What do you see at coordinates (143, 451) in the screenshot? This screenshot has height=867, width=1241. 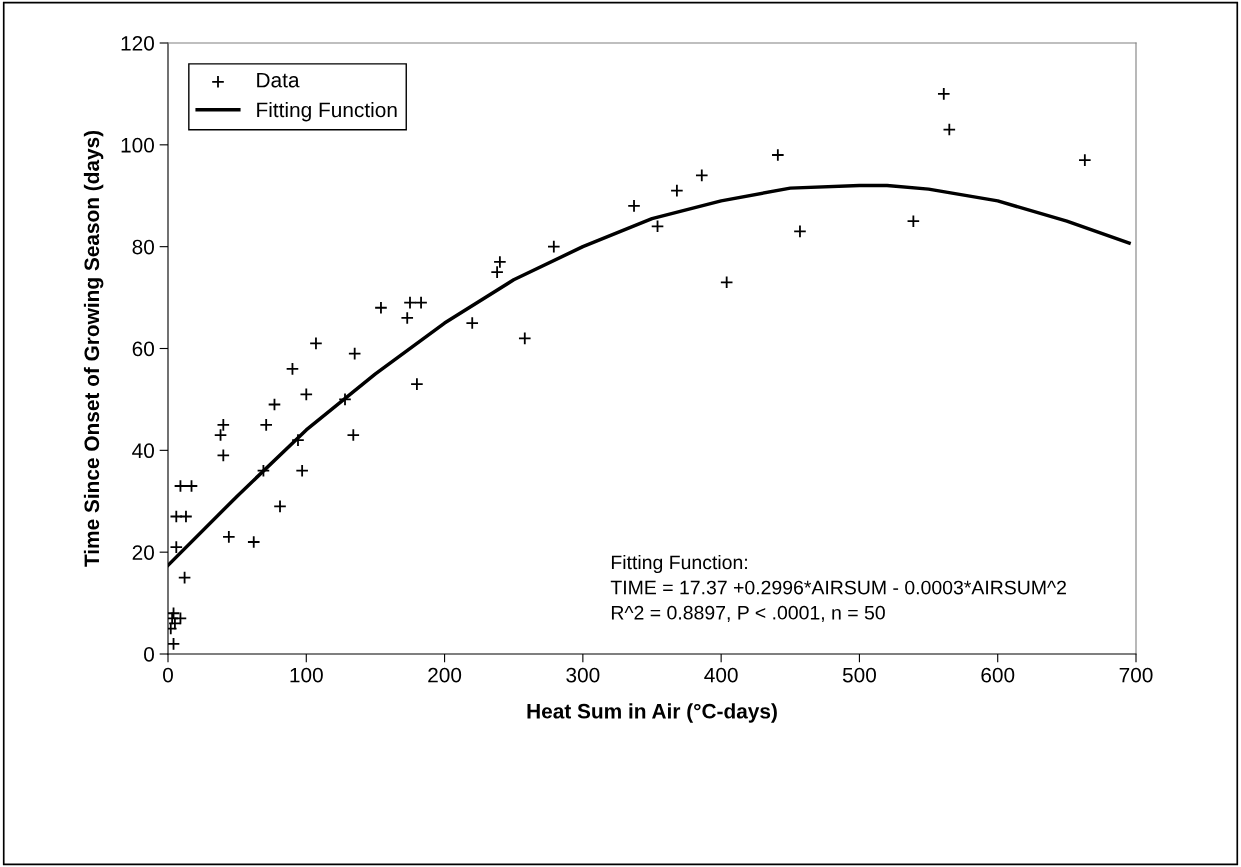 I see `y-tick-label: 40` at bounding box center [143, 451].